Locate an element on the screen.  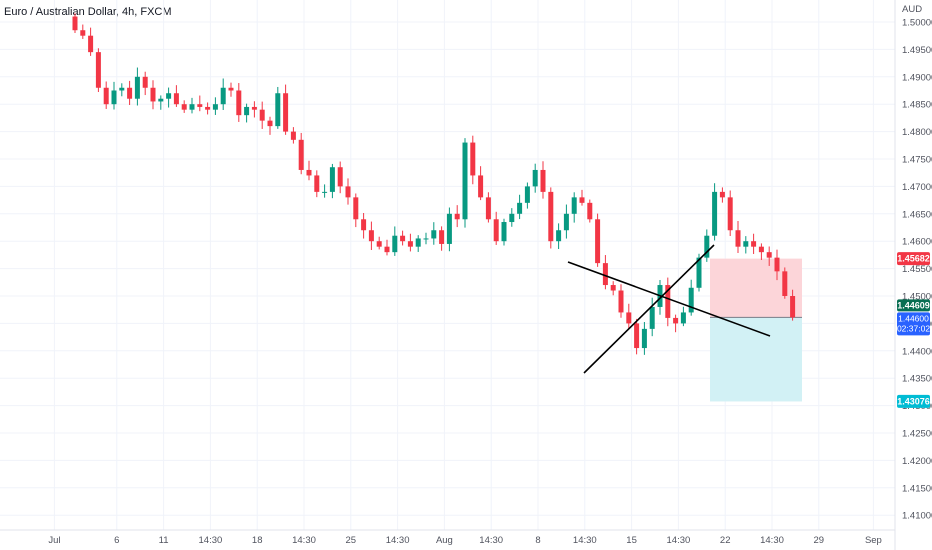
y-tick-label: 1.42500 is located at coordinates (917, 434).